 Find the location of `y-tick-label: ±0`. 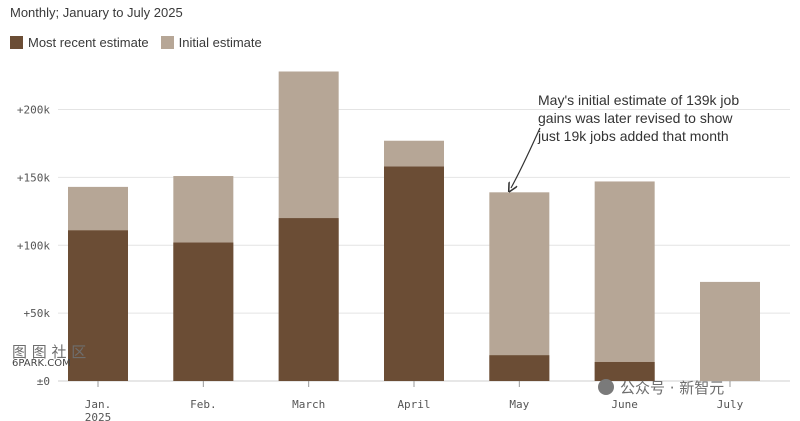

y-tick-label: ±0 is located at coordinates (43, 381).